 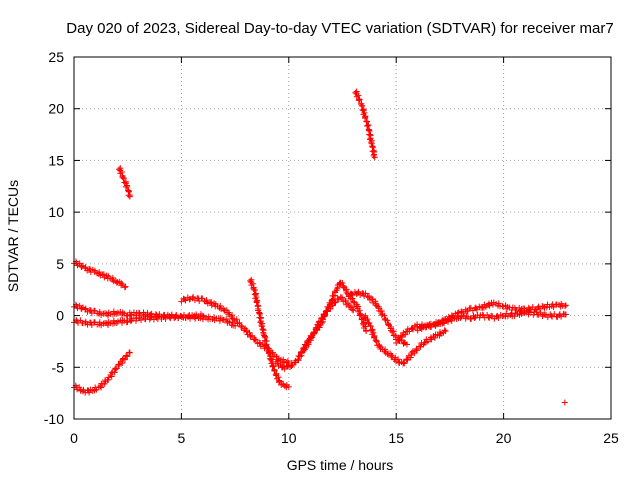 I want to click on x-tick-label: 10, so click(x=289, y=438).